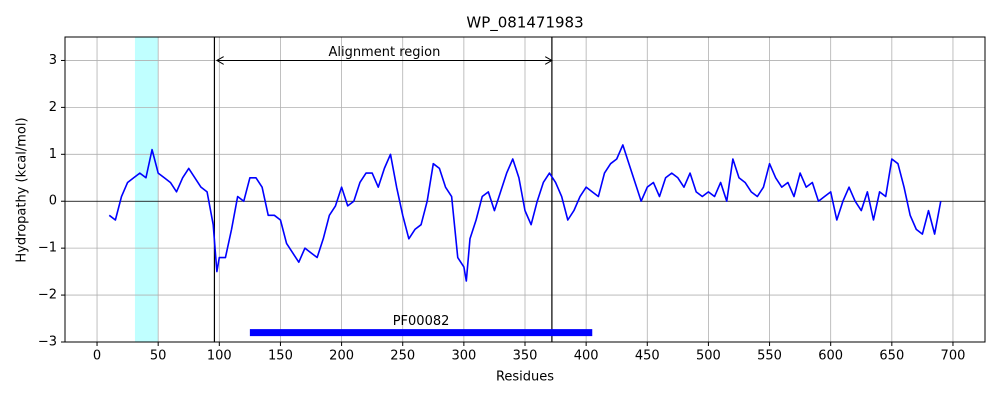 The height and width of the screenshot is (400, 1000). Describe the element at coordinates (463, 356) in the screenshot. I see `x-tick-label: 300` at that location.